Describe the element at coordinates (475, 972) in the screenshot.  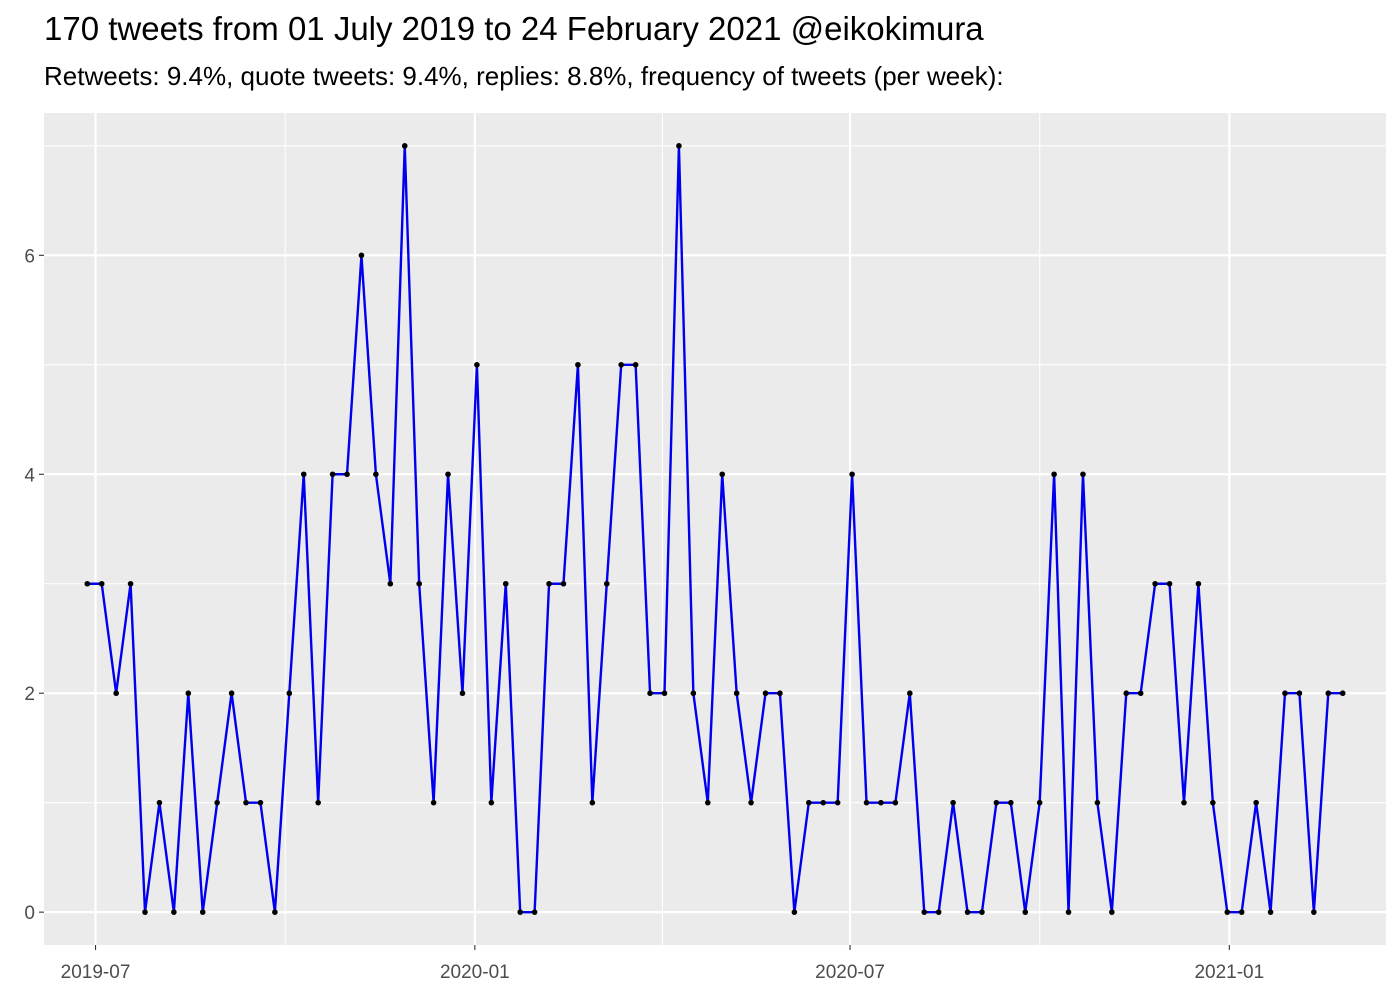
I see `x-tick-label: 2020-01` at that location.